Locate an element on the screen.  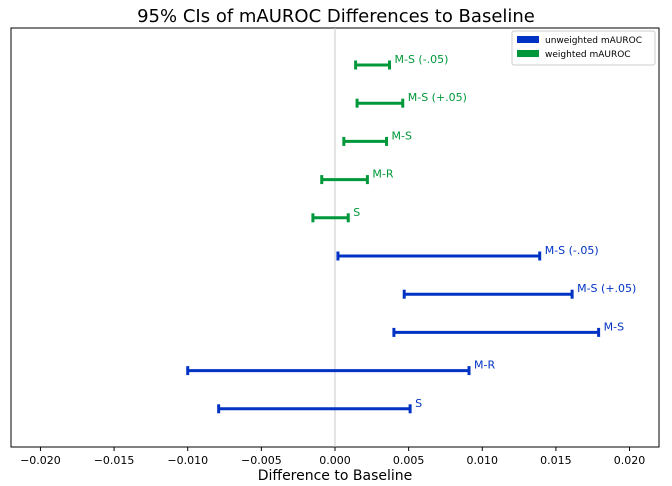
legend-swatch-unweighted is located at coordinates (528, 39).